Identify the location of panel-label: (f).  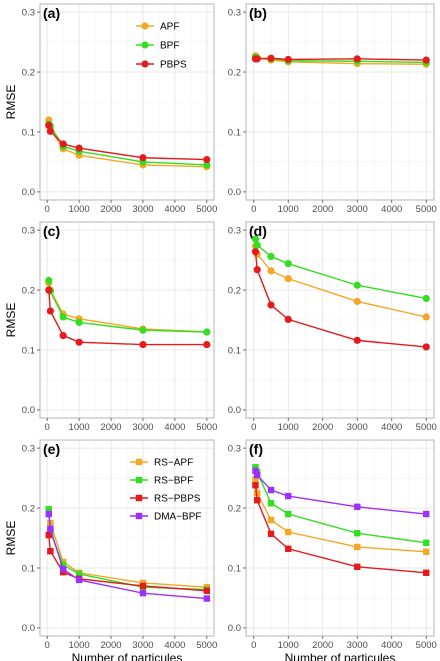
(256, 449).